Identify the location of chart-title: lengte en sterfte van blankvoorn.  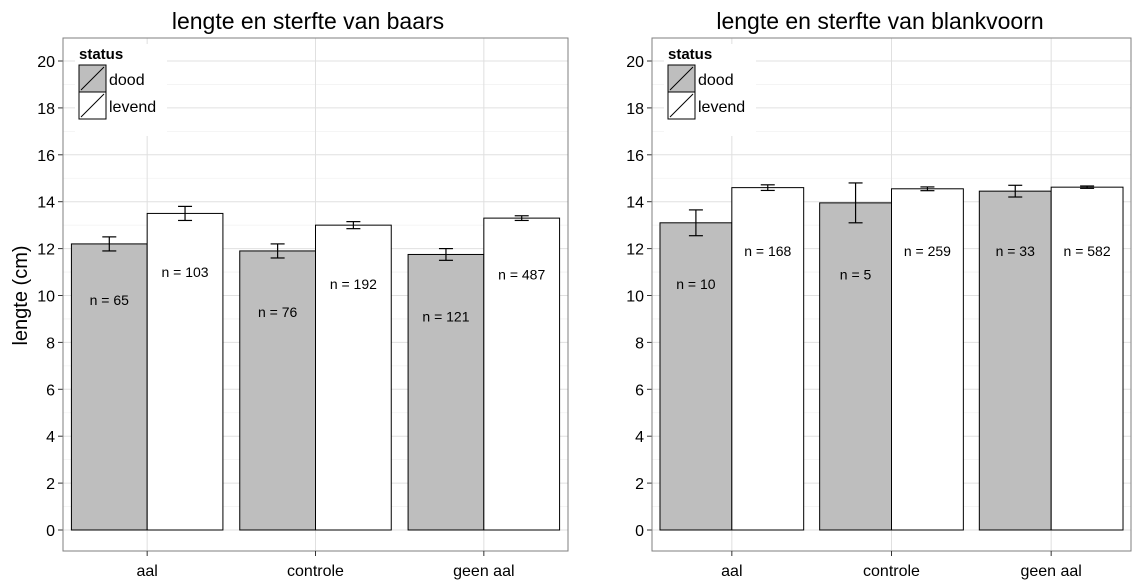
(879, 21).